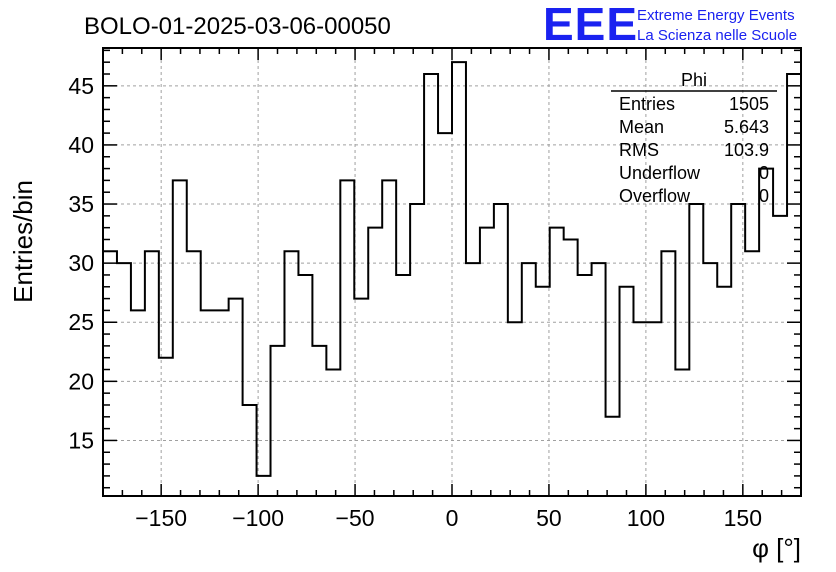  I want to click on stats-label-mean: Mean, so click(641, 127).